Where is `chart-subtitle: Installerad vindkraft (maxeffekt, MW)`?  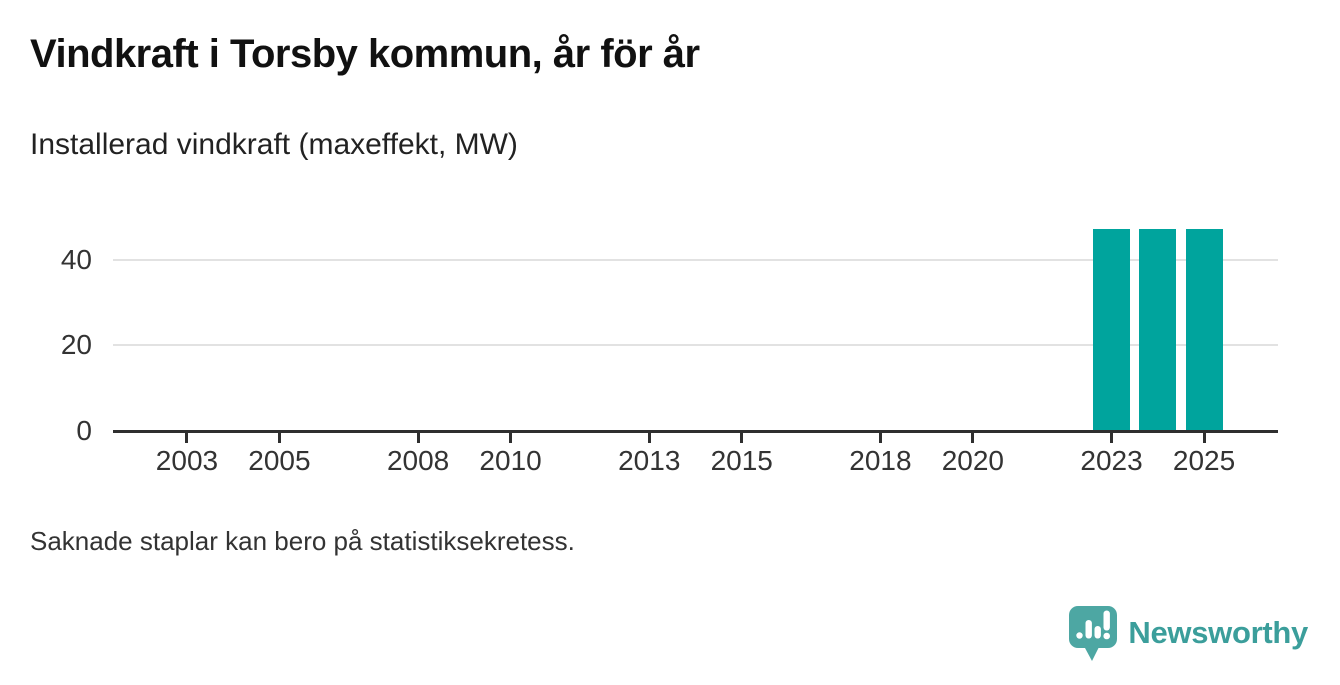 chart-subtitle: Installerad vindkraft (maxeffekt, MW) is located at coordinates (274, 144).